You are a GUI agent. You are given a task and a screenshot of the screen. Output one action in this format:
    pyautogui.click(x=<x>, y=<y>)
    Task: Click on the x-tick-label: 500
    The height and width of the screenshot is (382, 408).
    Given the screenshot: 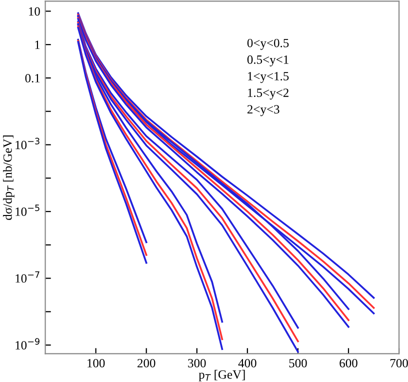 What is the action you would take?
    pyautogui.click(x=298, y=363)
    